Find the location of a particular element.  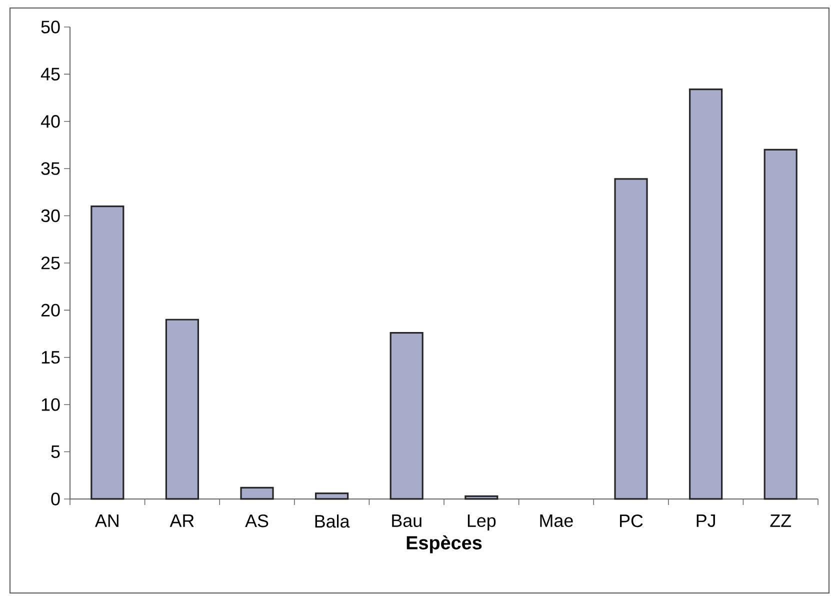

x-tick-label: PJ is located at coordinates (705, 521).